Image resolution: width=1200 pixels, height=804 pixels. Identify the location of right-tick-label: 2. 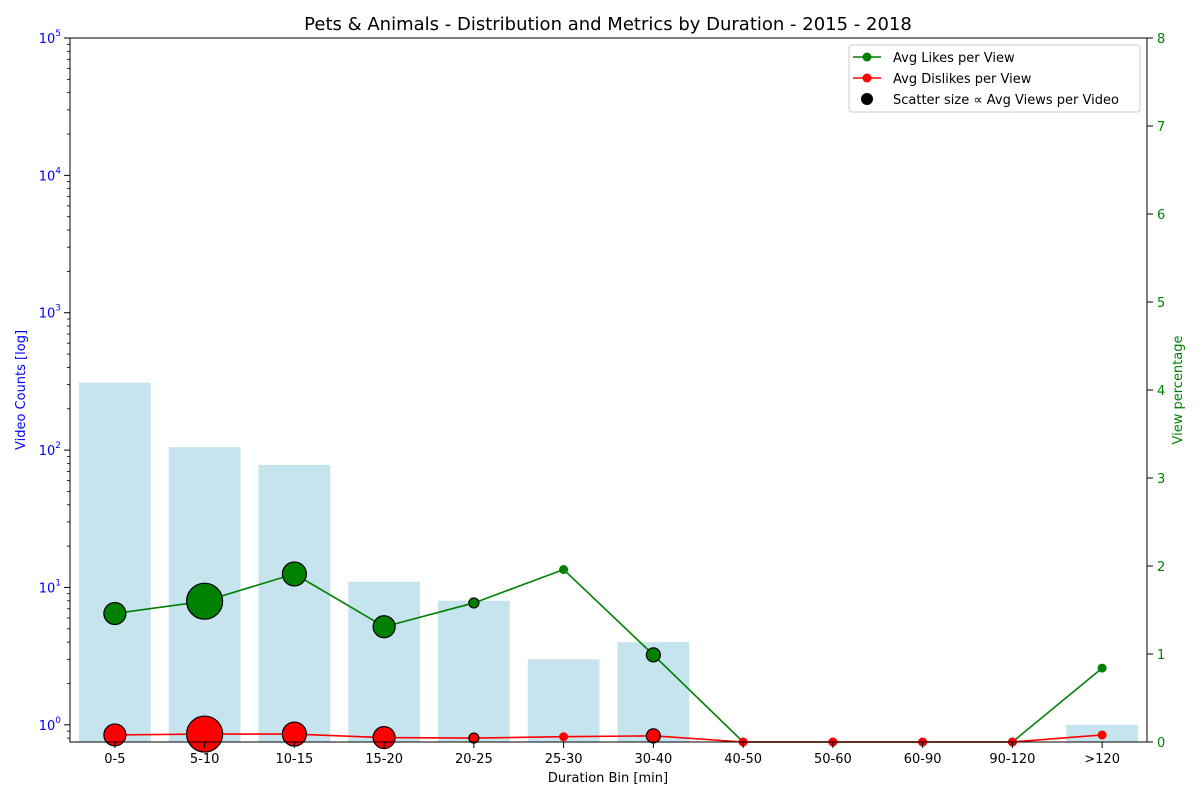
(1161, 567).